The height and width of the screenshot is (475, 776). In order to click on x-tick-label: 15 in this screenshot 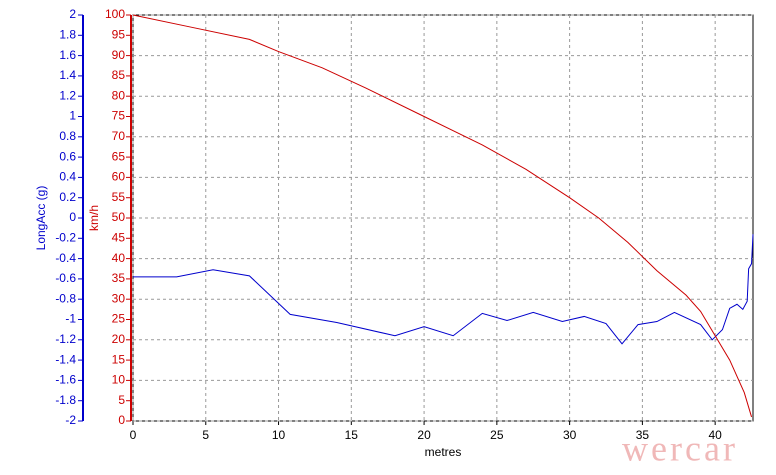, I will do `click(352, 435)`.